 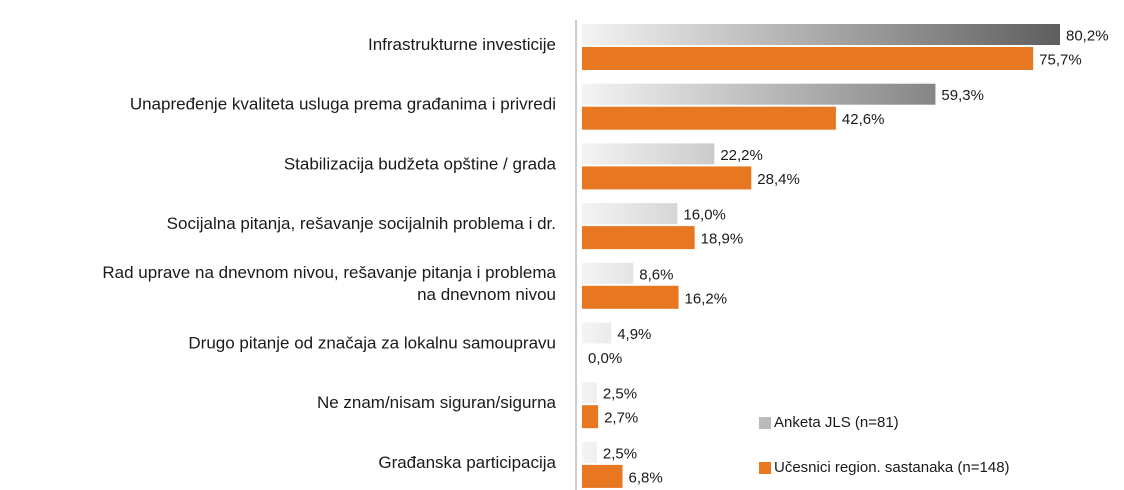 What do you see at coordinates (621, 418) in the screenshot?
I see `value-label: 2,7%` at bounding box center [621, 418].